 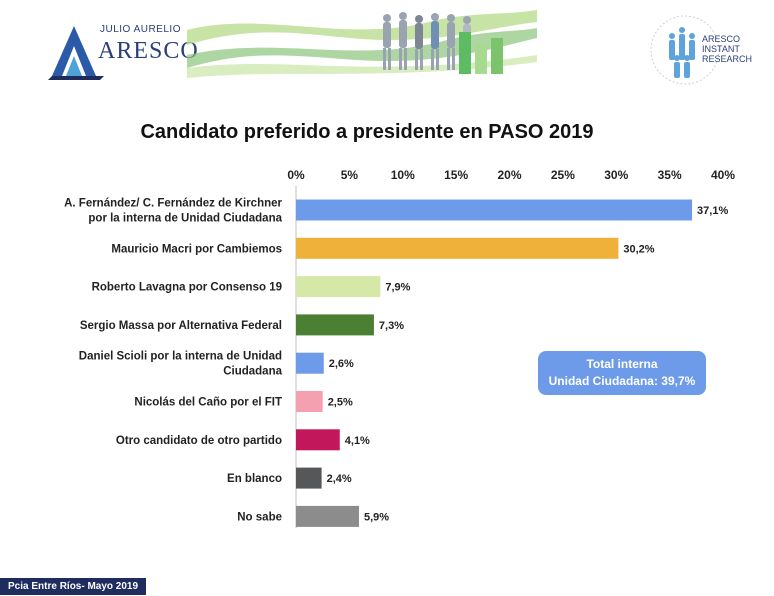 I want to click on right-logo-line: INSTANT, so click(x=721, y=49).